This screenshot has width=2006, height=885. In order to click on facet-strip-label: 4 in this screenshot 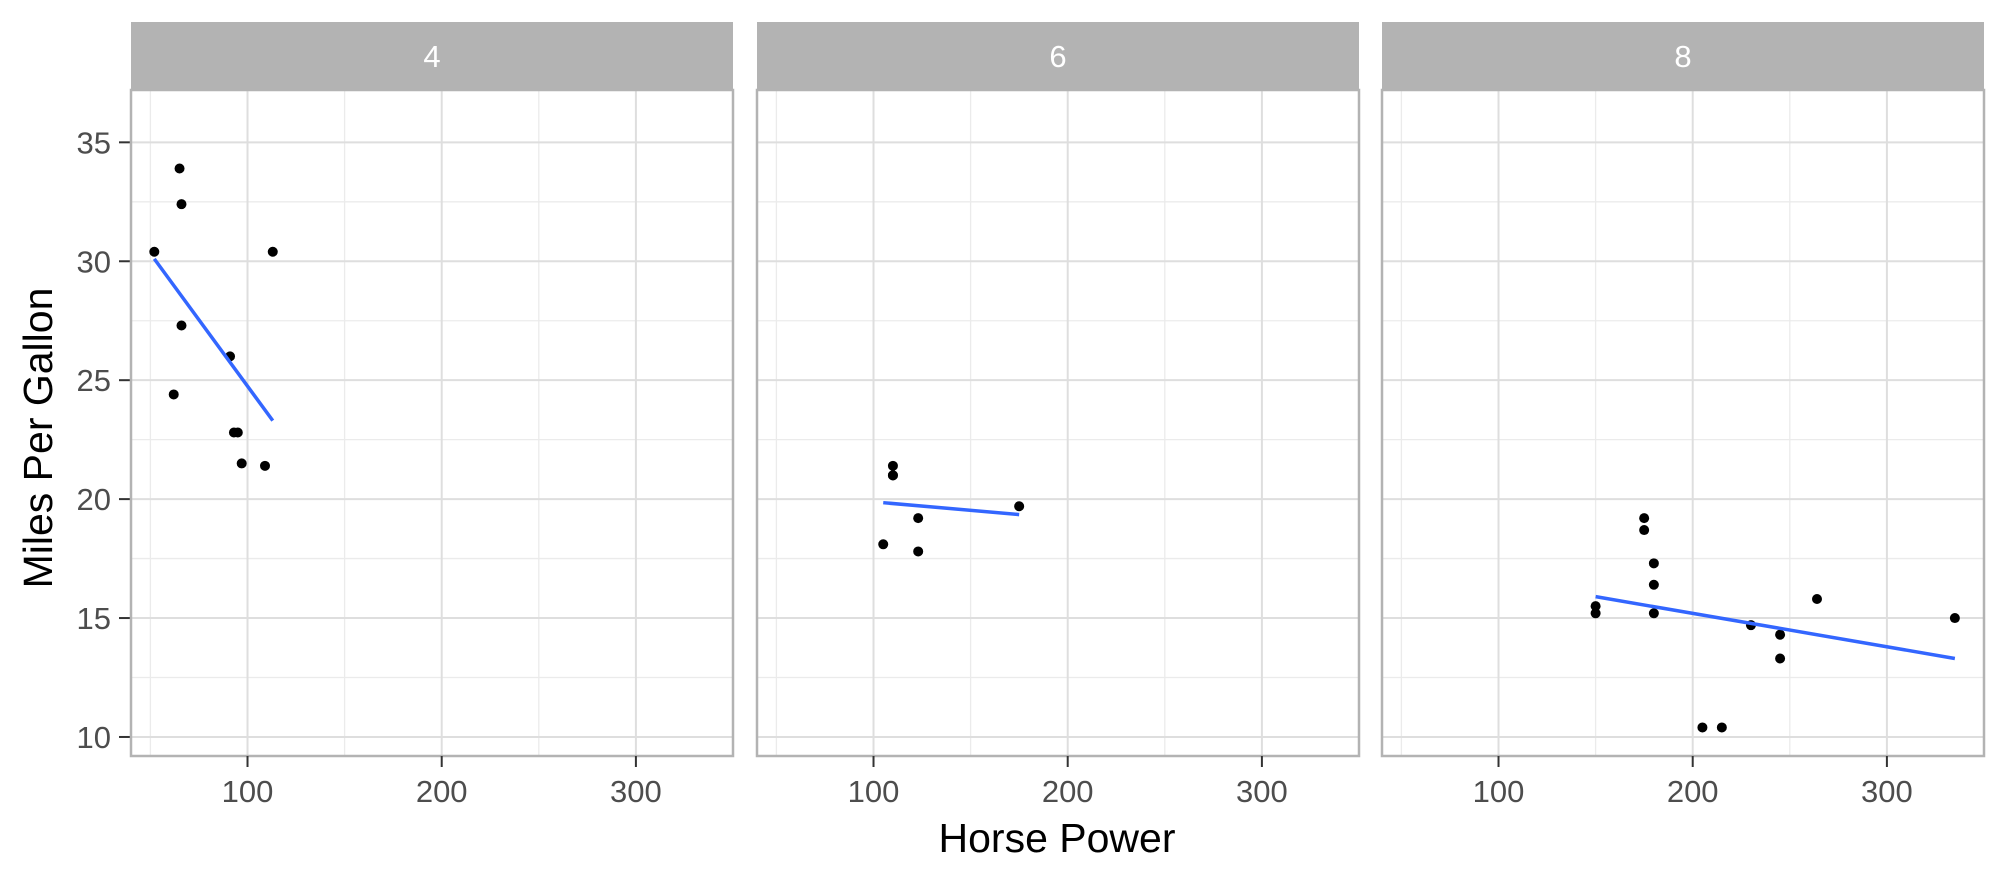, I will do `click(431, 56)`.